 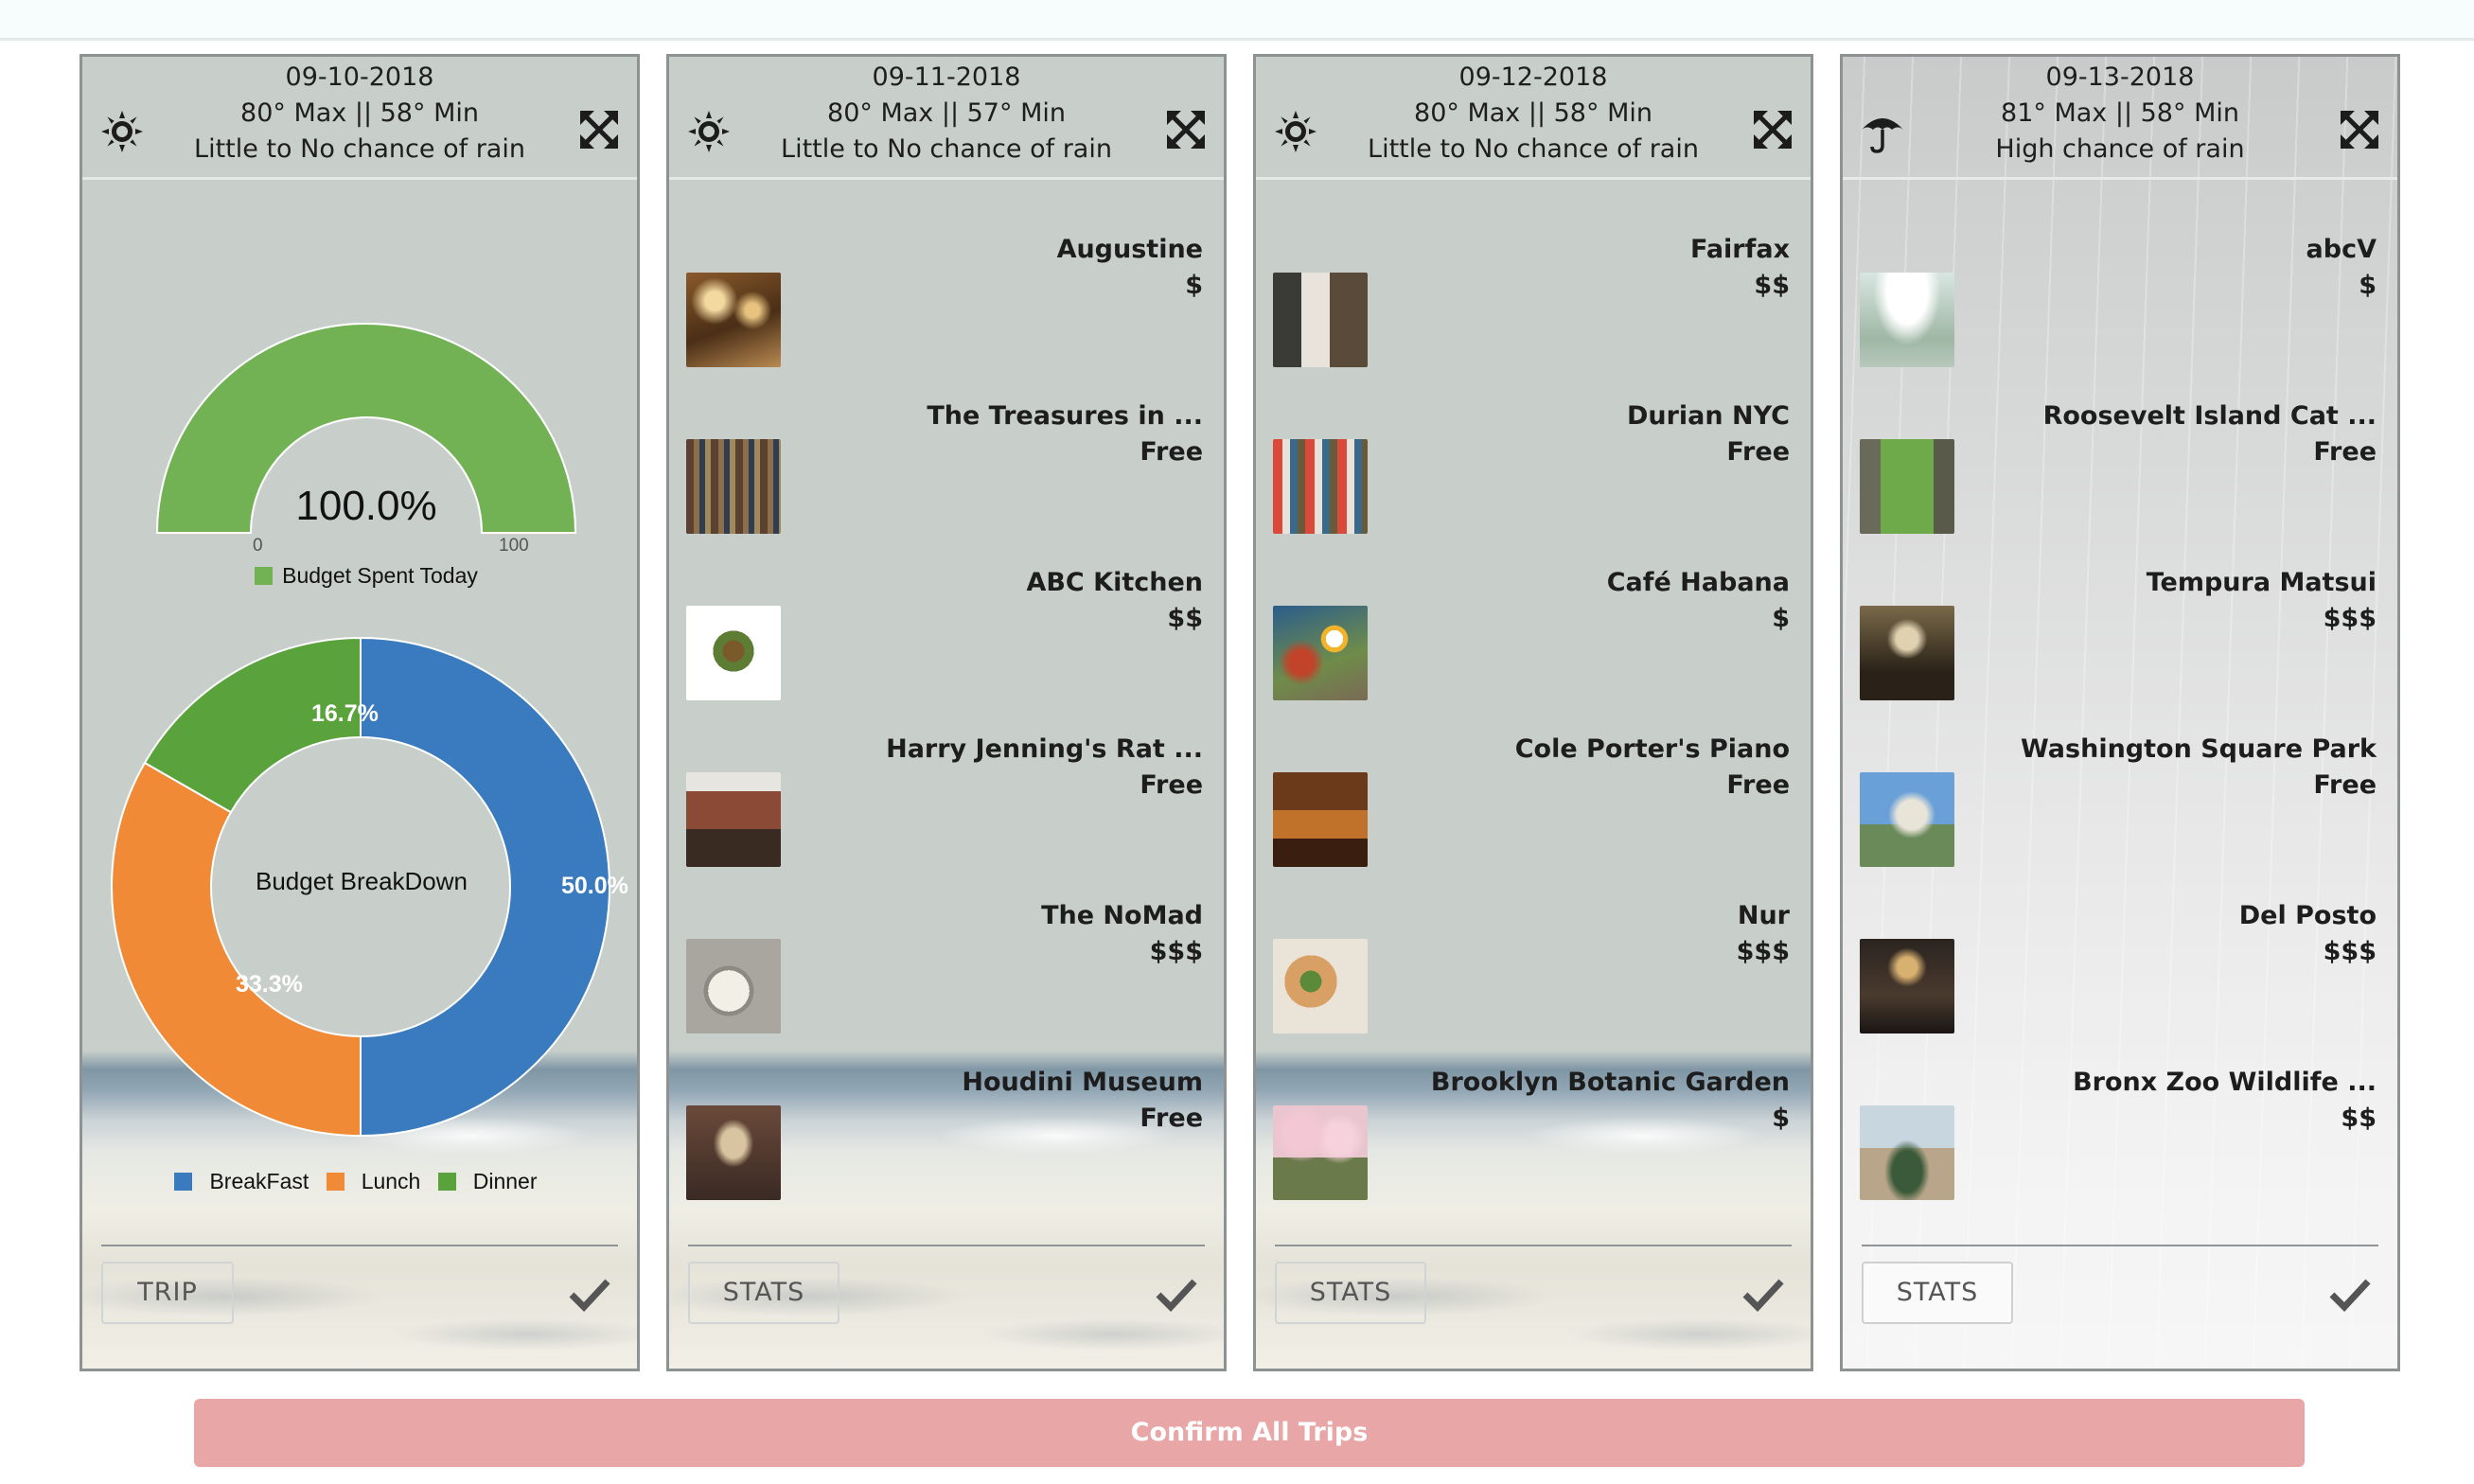 What do you see at coordinates (1171, 1118) in the screenshot?
I see `place-price: Free` at bounding box center [1171, 1118].